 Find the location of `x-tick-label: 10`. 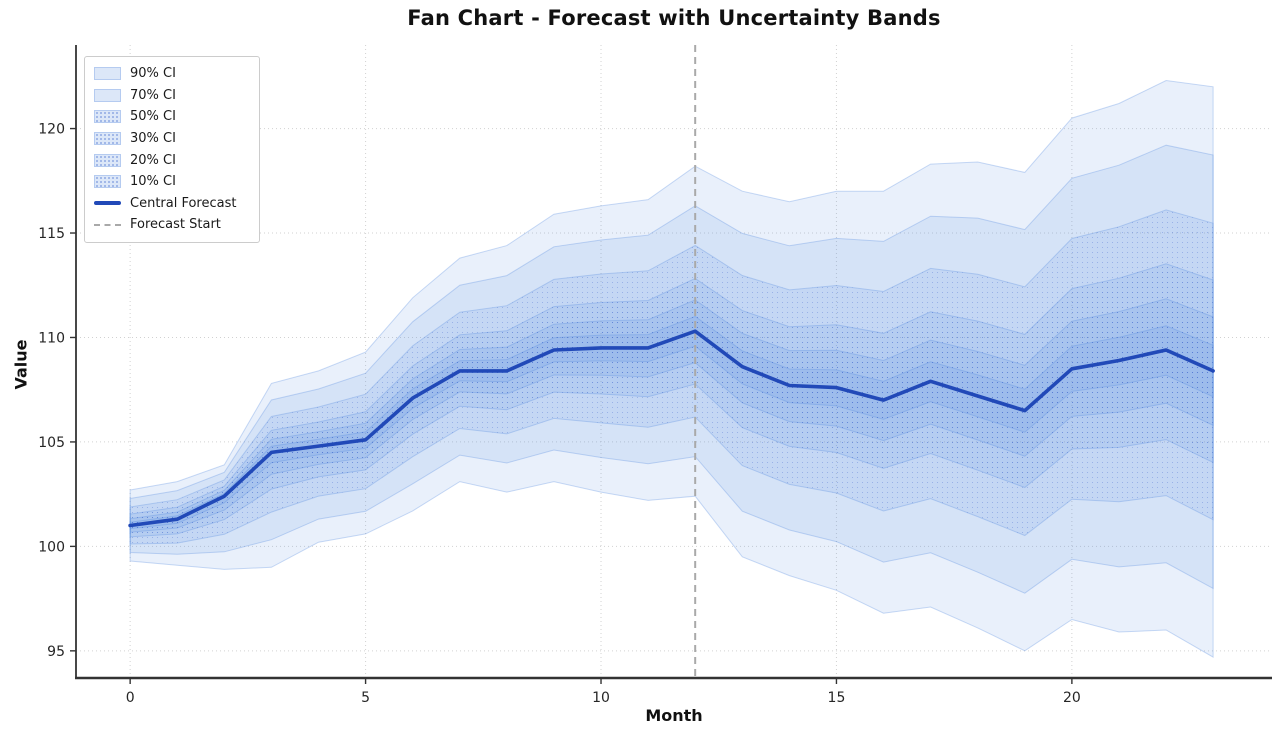

x-tick-label: 10 is located at coordinates (601, 698).